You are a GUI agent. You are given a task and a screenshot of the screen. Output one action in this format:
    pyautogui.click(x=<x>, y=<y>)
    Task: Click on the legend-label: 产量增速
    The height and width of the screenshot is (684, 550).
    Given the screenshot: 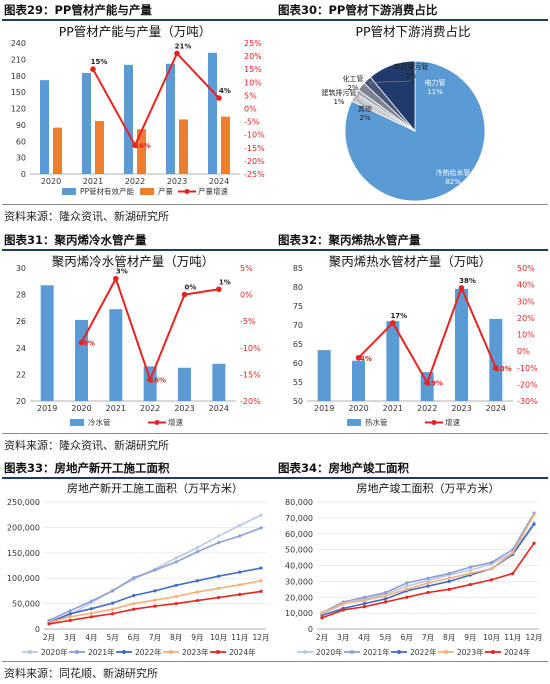 What is the action you would take?
    pyautogui.click(x=213, y=191)
    